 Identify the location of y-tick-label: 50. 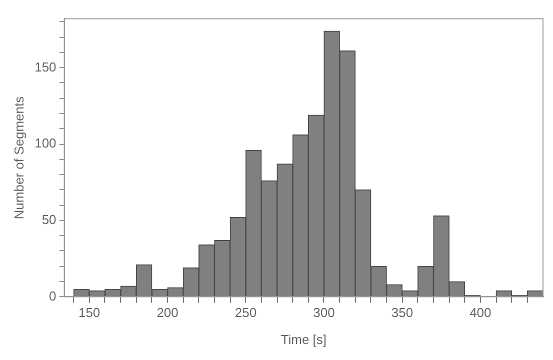
(49, 220).